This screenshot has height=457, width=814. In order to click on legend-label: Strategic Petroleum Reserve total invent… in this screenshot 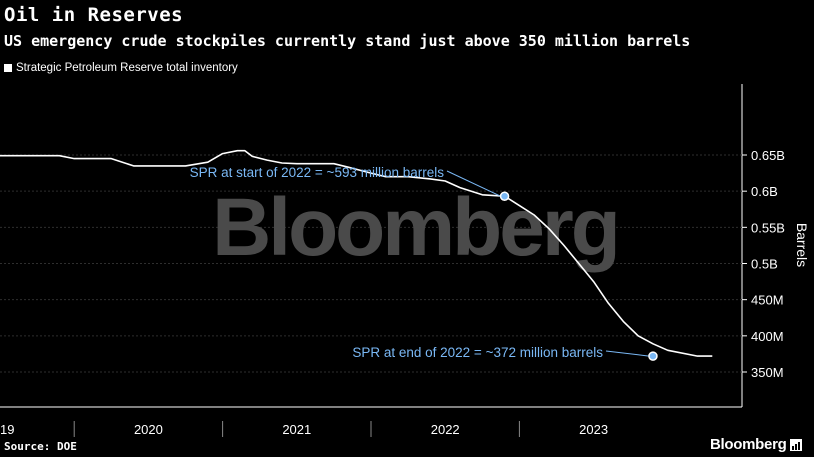, I will do `click(127, 68)`.